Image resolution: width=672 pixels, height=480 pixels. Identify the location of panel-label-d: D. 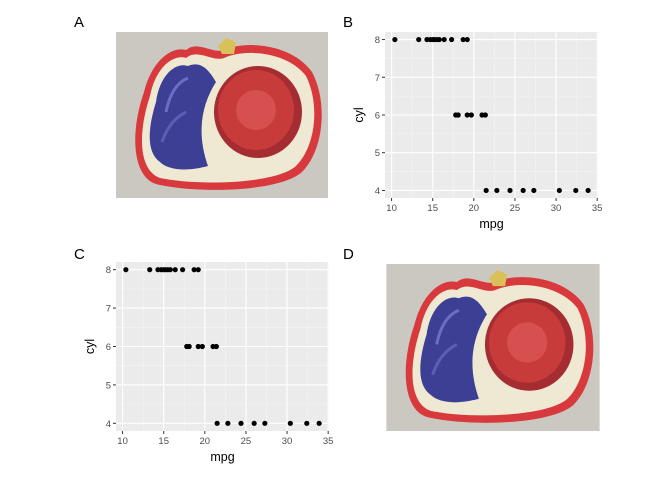
(348, 254).